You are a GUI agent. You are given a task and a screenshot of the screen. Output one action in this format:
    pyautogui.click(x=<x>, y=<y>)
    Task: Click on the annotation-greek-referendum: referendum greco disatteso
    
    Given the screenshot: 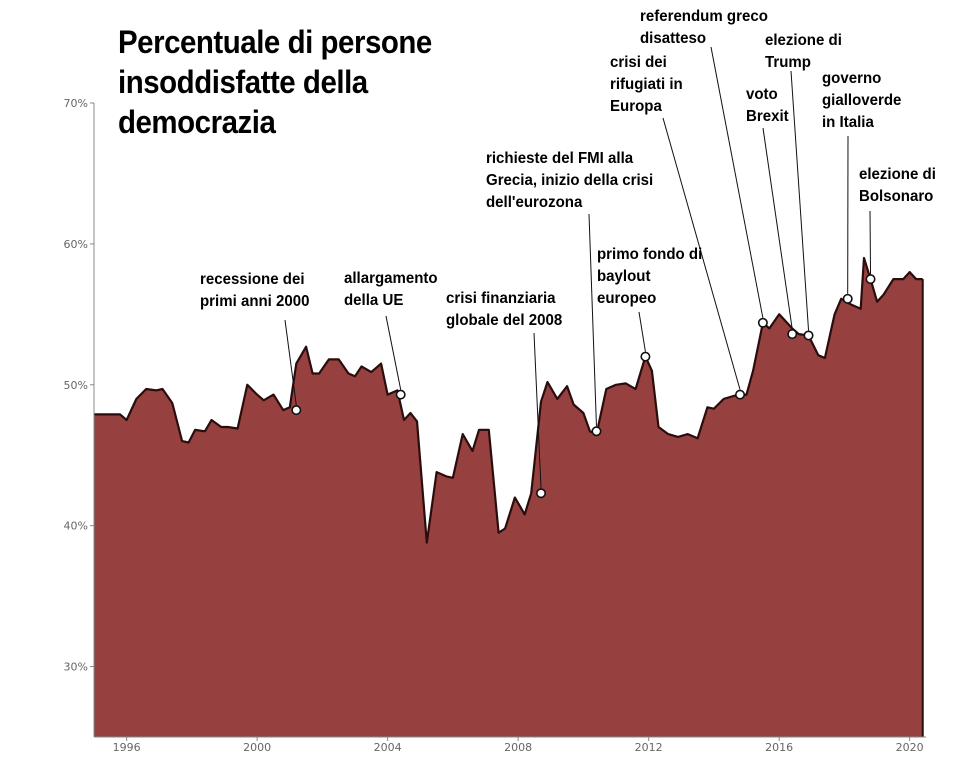 What is the action you would take?
    pyautogui.click(x=704, y=28)
    